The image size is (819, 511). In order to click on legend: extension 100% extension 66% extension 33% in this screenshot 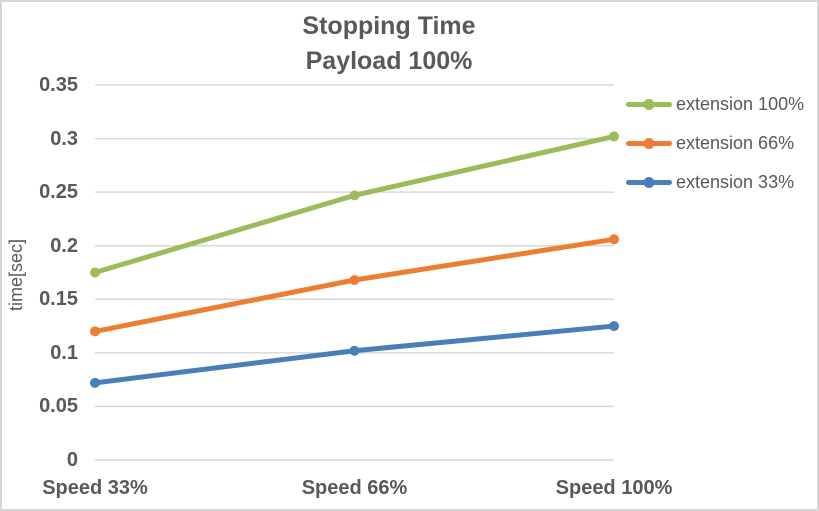, I will do `click(714, 143)`.